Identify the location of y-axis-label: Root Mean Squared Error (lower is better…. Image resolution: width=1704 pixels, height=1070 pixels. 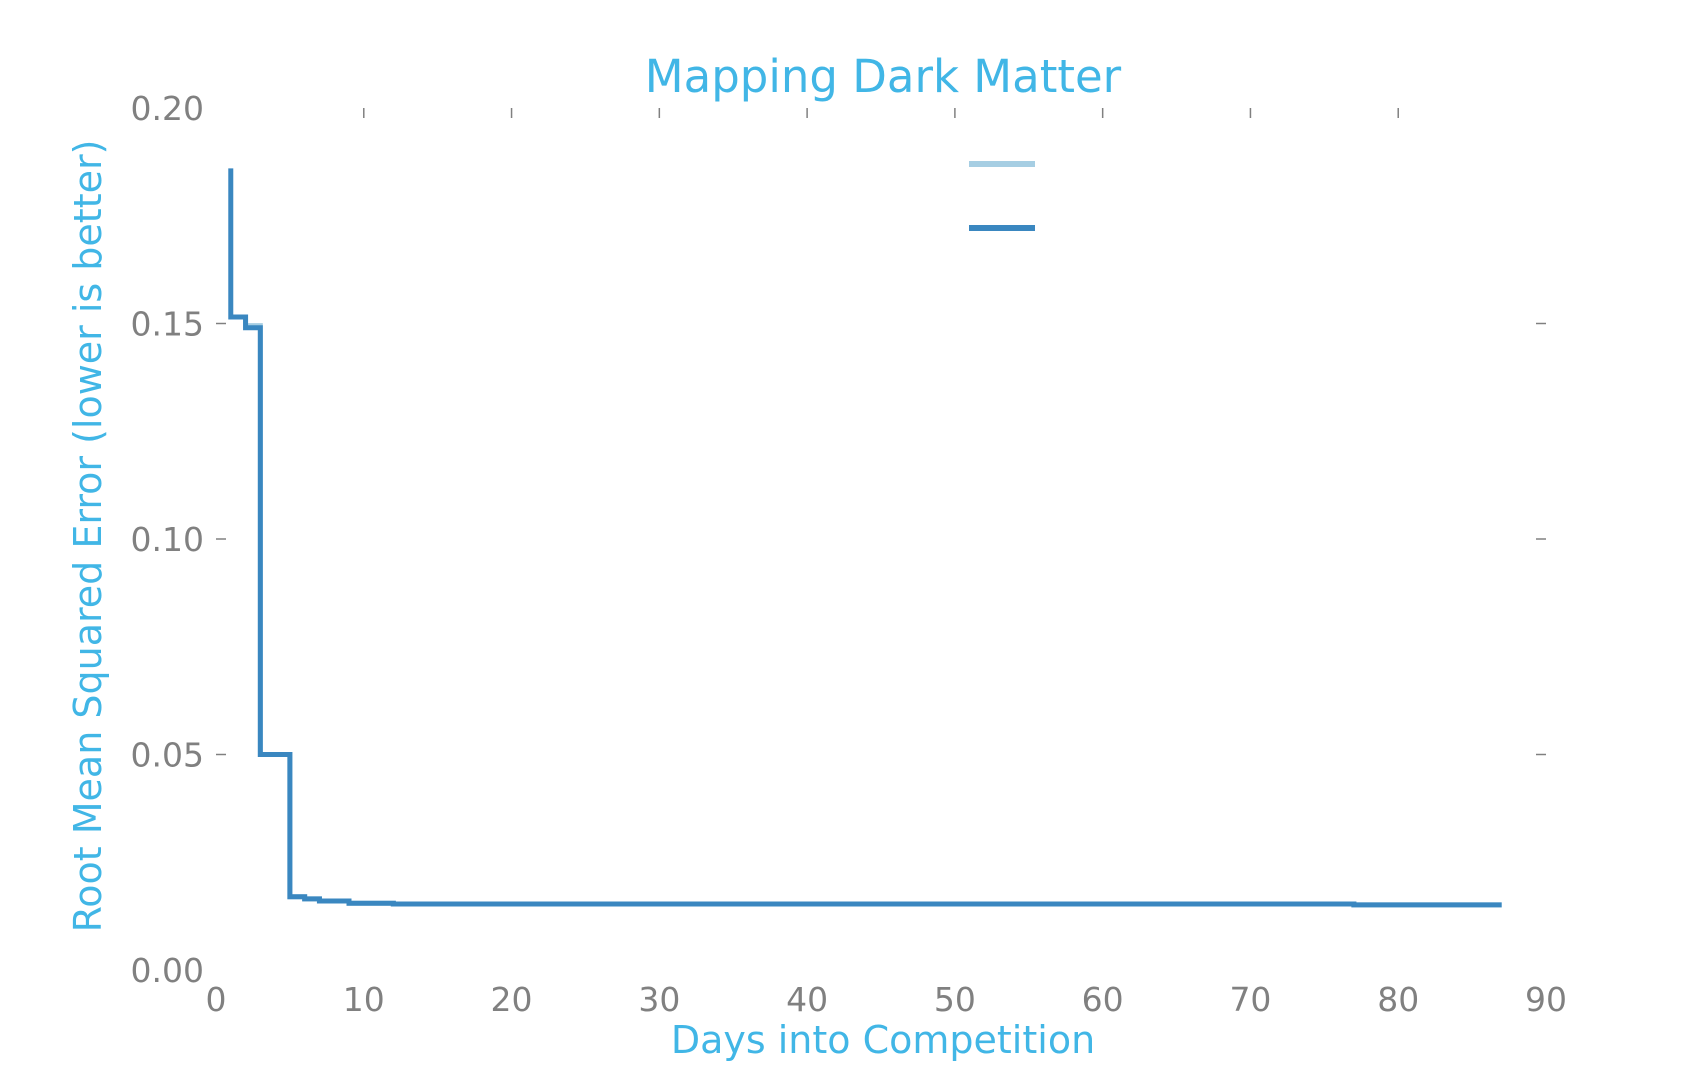
(88, 536).